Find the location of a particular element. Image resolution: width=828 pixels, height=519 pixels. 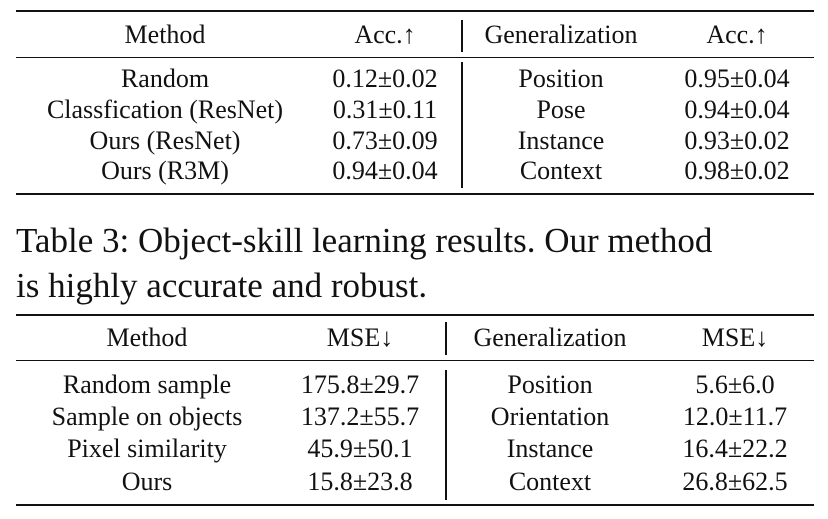

mse-cell: 16.4±22.2 is located at coordinates (735, 448).